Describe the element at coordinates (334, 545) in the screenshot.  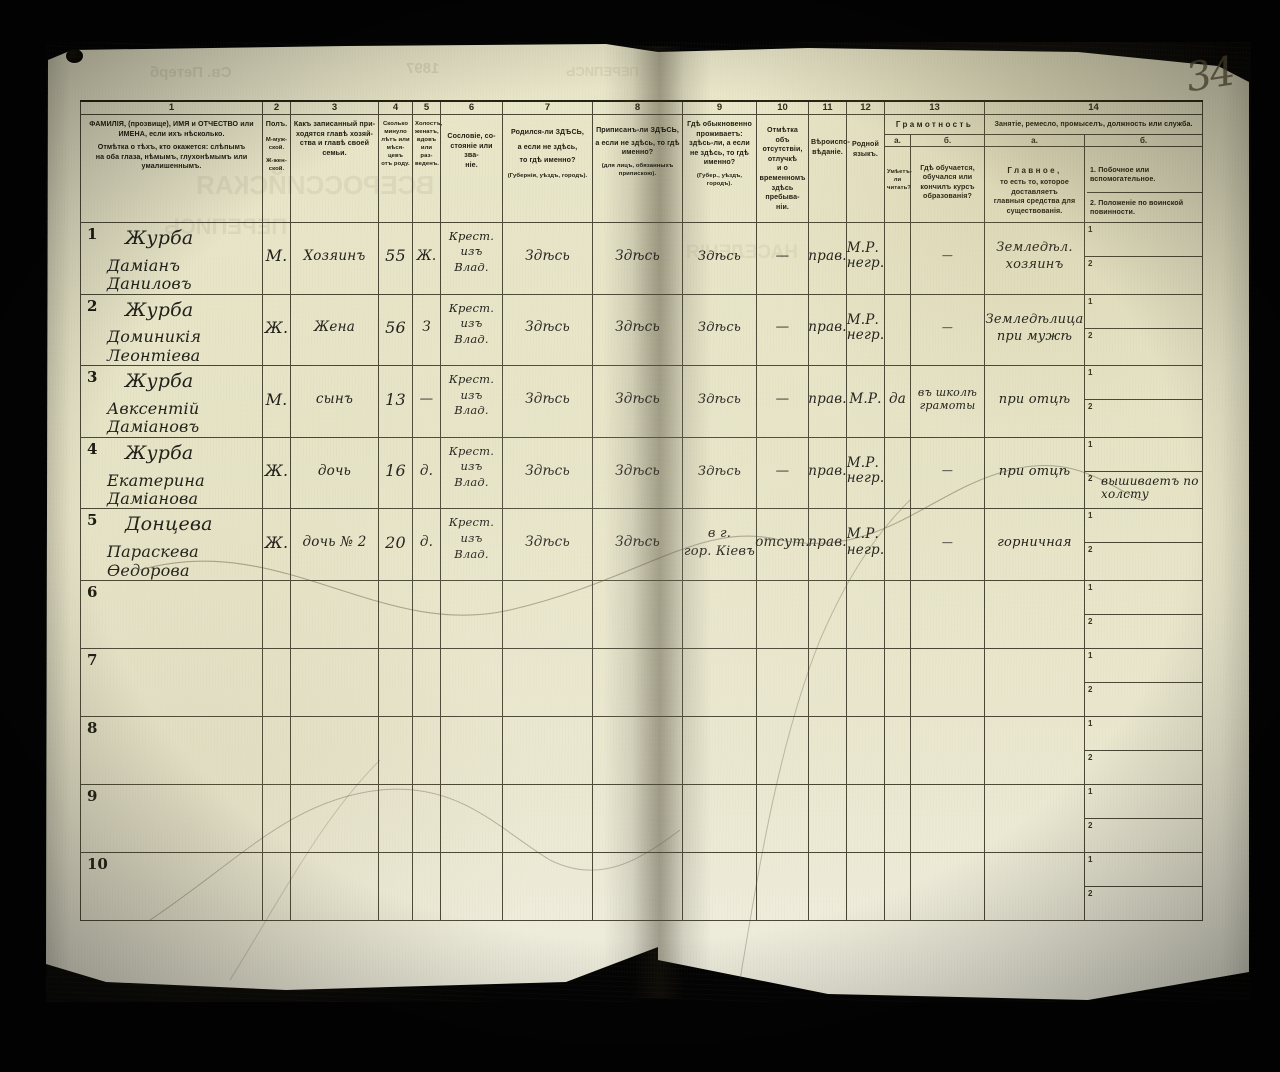
I see `cell-relation: дочь № 2` at that location.